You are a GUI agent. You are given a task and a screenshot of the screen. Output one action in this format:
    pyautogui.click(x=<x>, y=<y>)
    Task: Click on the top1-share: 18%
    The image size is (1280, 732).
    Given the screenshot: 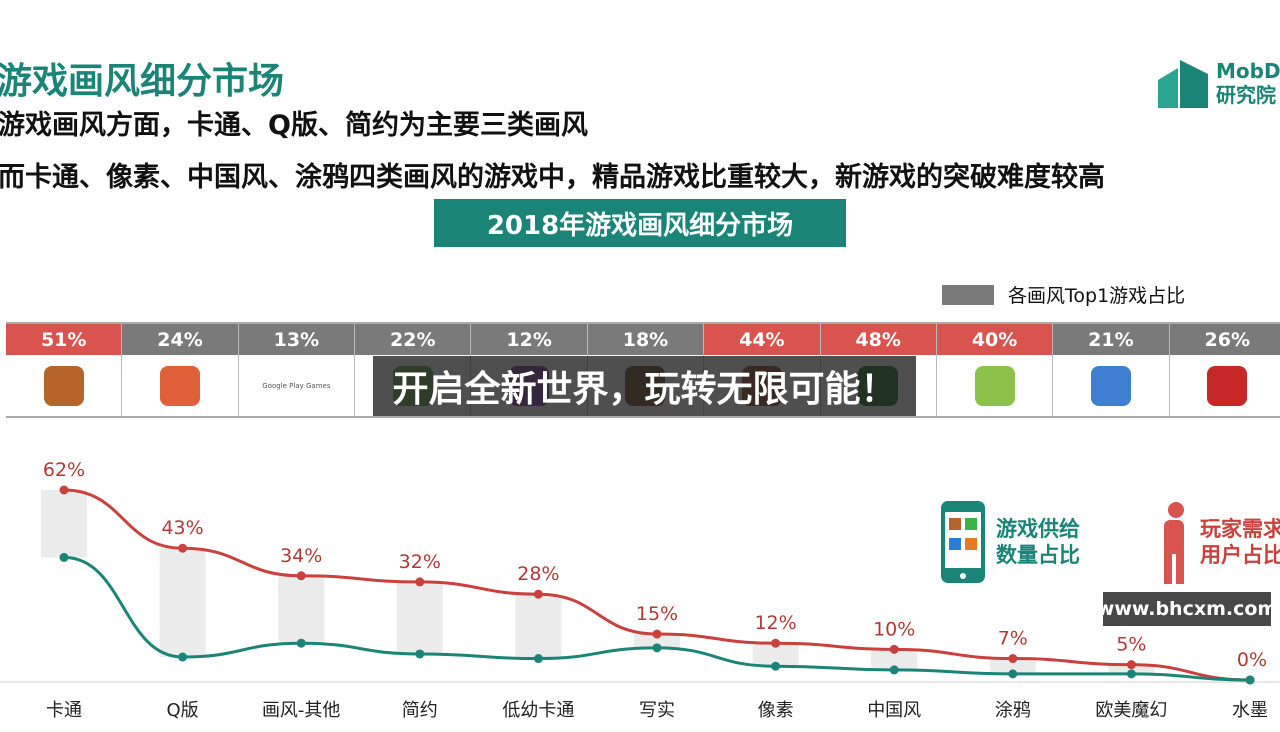 What is the action you would take?
    pyautogui.click(x=645, y=339)
    